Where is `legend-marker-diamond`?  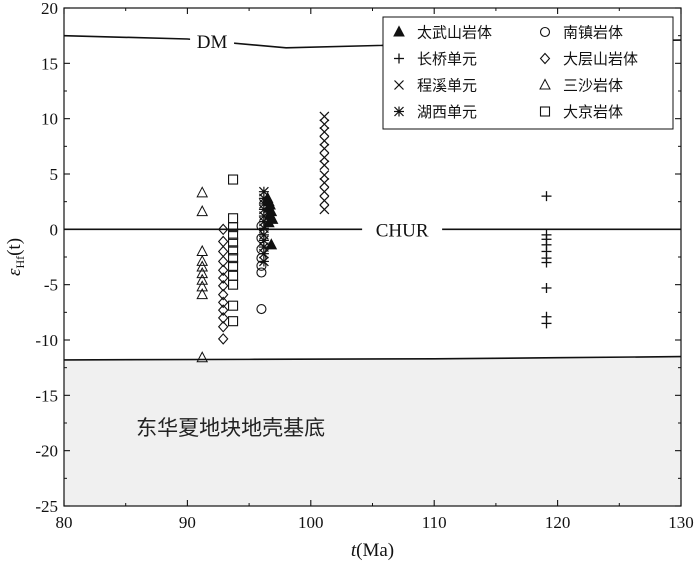 legend-marker-diamond is located at coordinates (545, 58).